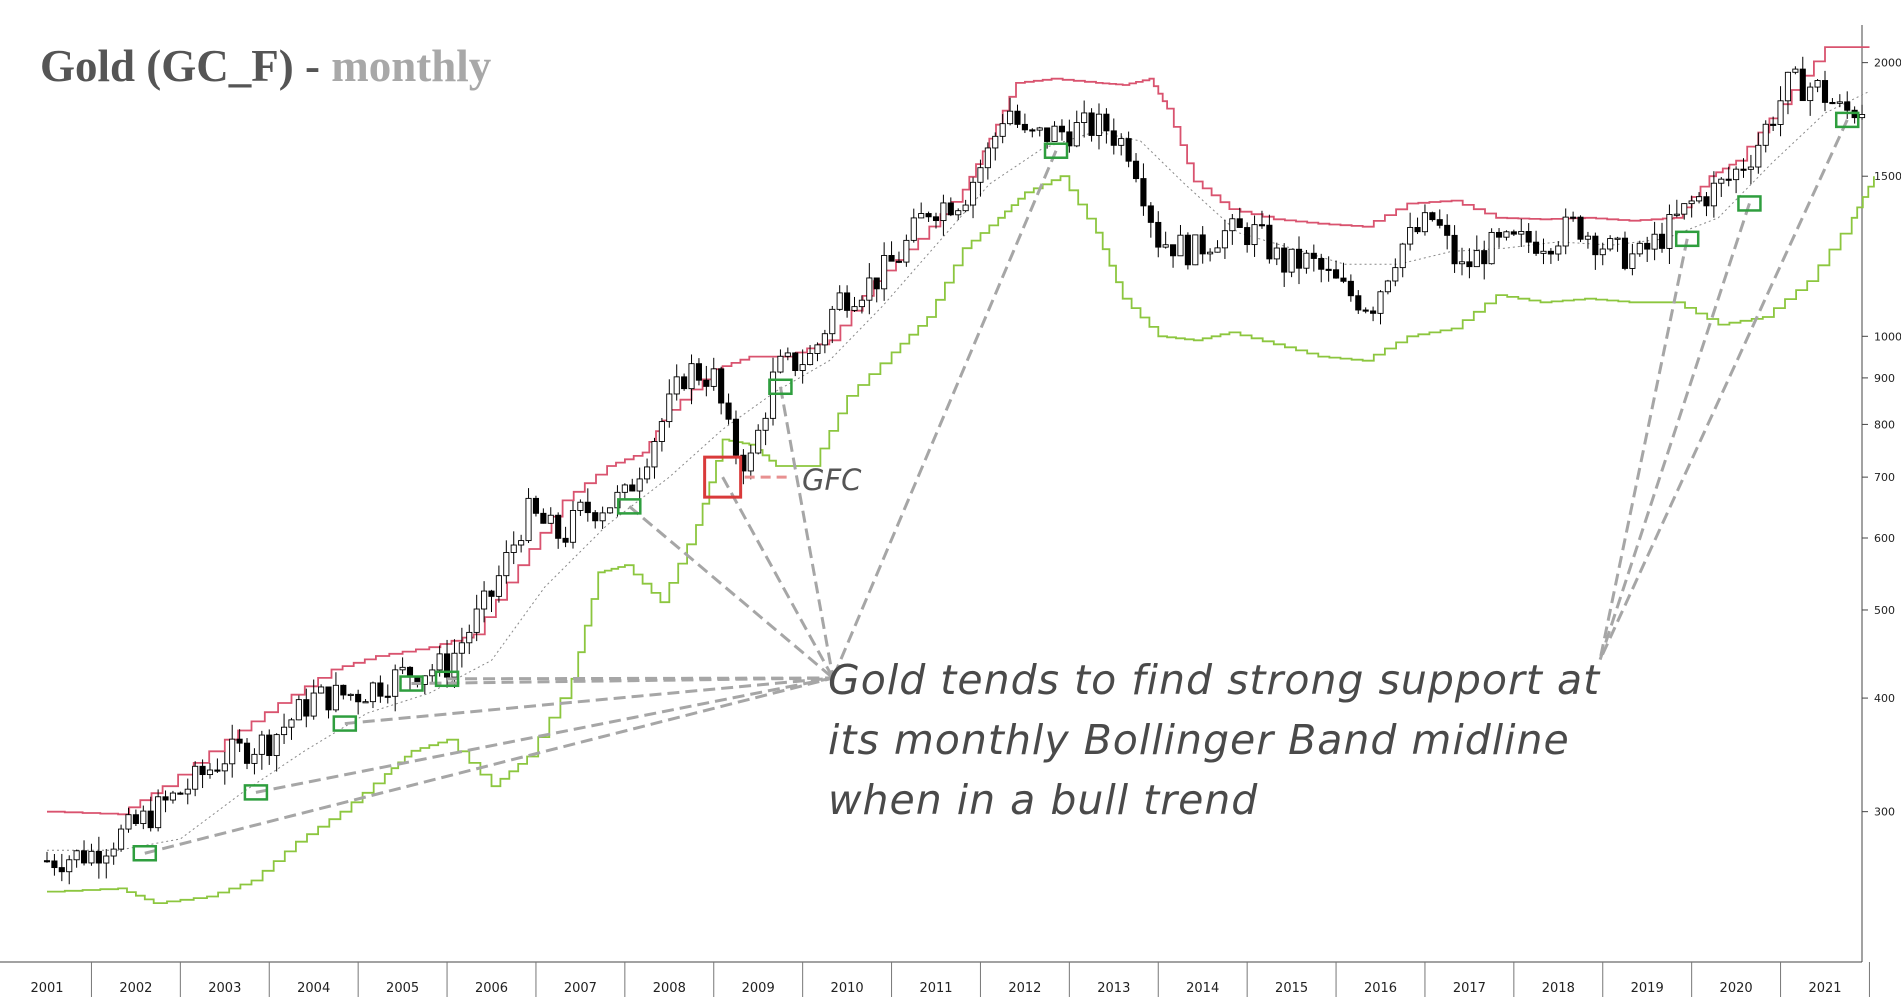  Describe the element at coordinates (935, 988) in the screenshot. I see `x-tick-label: 2011` at that location.